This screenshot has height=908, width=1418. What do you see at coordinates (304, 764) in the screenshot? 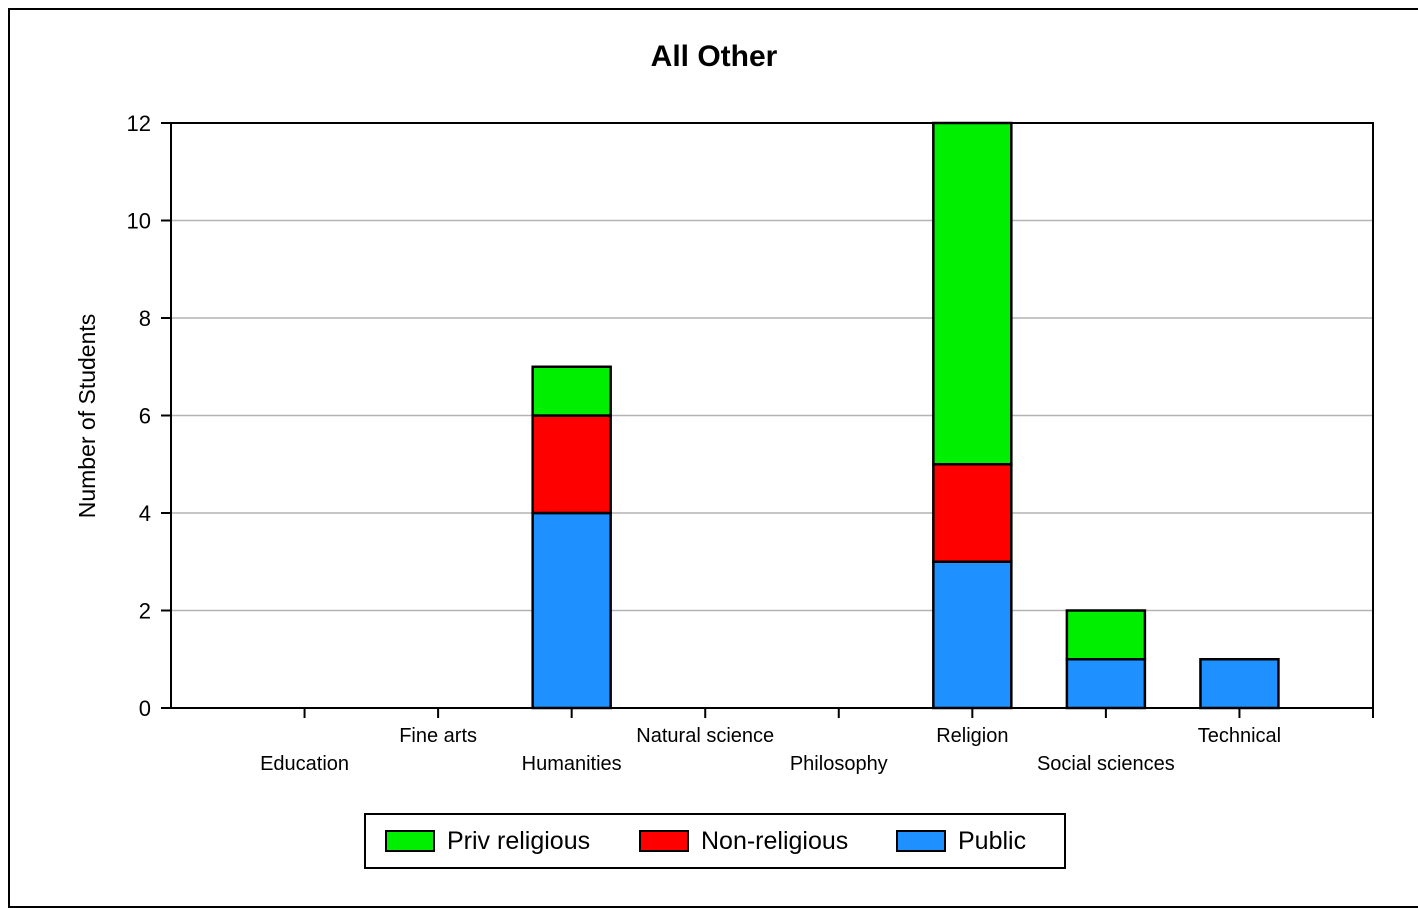
I see `x-tick-label: Education` at bounding box center [304, 764].